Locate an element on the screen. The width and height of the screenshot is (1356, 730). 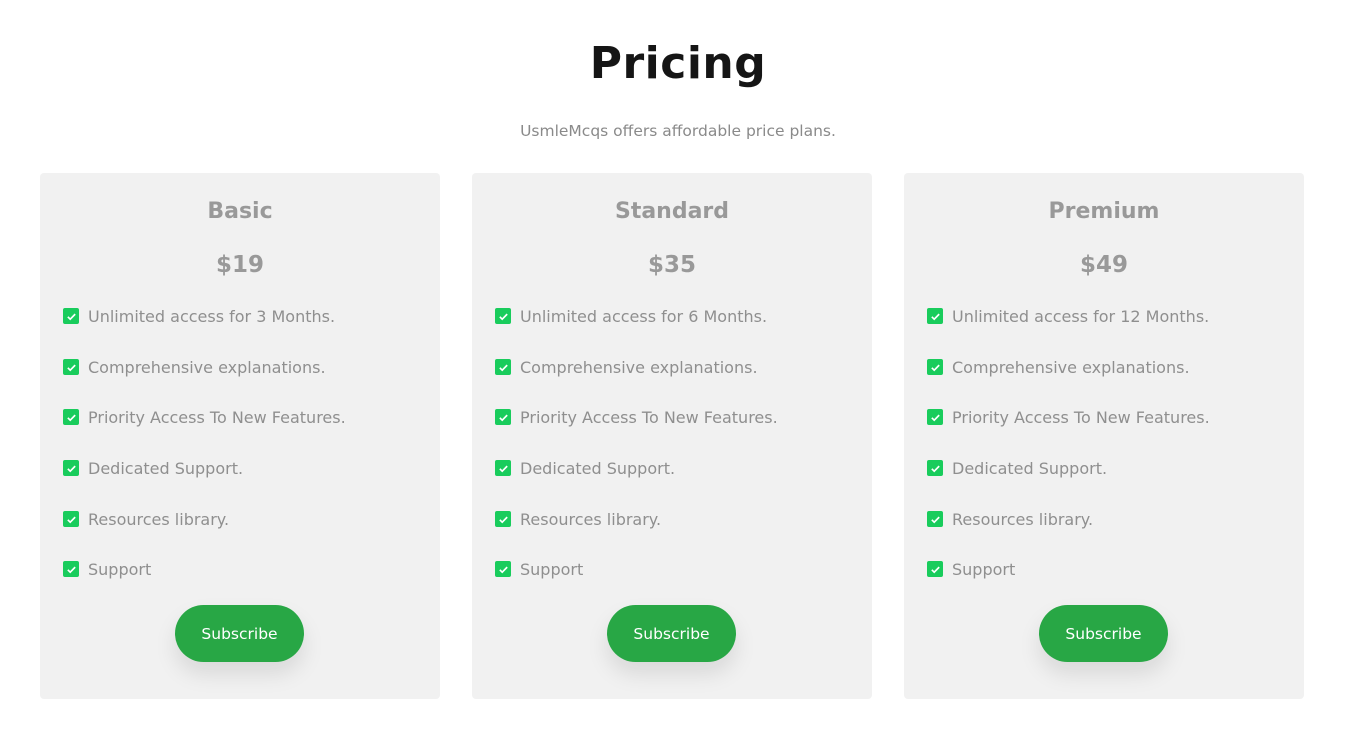
feature-text: Unlimited access for 6 Months. is located at coordinates (644, 316).